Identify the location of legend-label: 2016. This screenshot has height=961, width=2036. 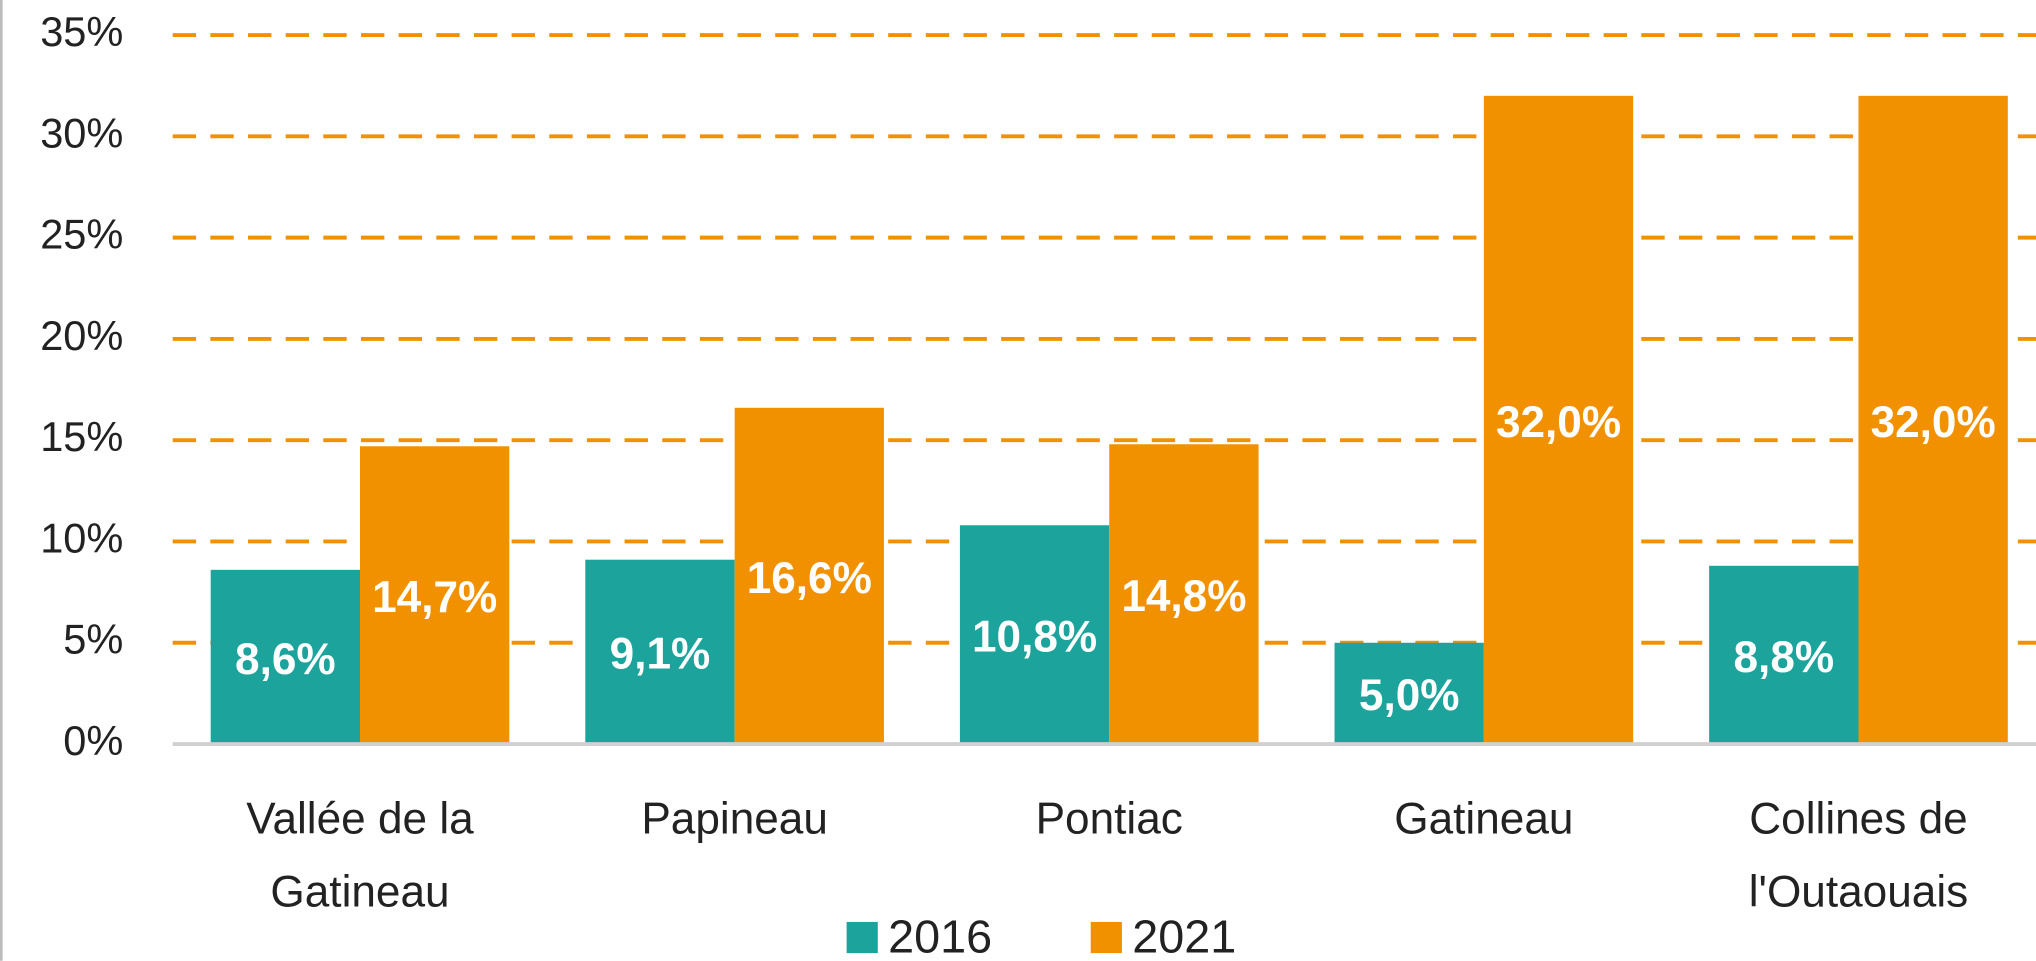
(940, 935).